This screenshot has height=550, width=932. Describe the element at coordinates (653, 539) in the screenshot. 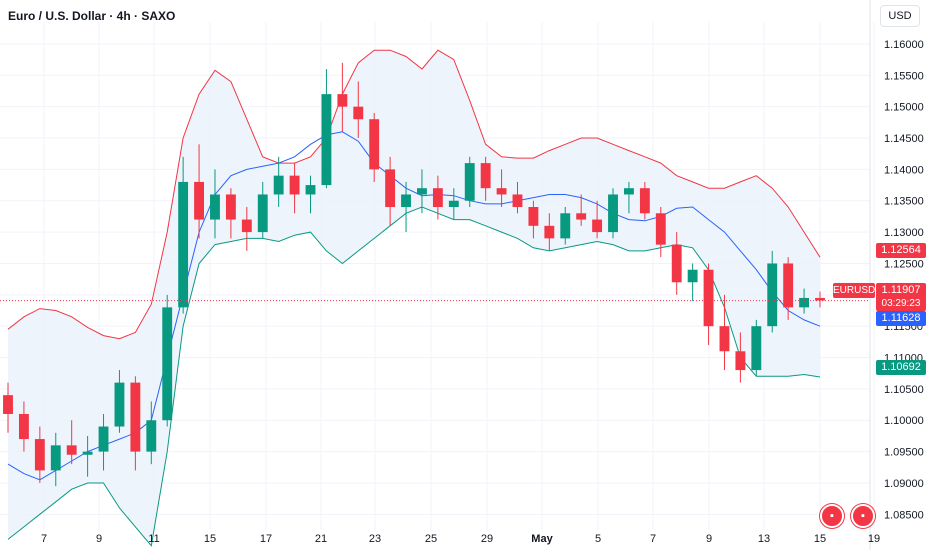

I see `x-tick-label: 7` at that location.